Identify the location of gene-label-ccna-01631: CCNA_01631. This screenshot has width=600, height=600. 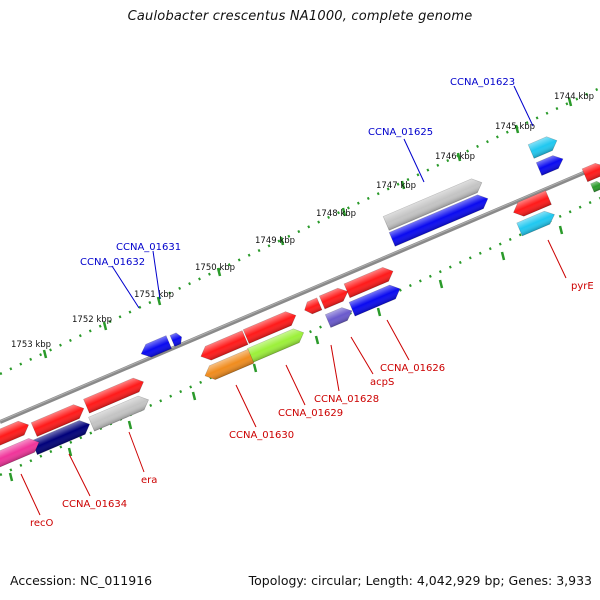
(148, 247).